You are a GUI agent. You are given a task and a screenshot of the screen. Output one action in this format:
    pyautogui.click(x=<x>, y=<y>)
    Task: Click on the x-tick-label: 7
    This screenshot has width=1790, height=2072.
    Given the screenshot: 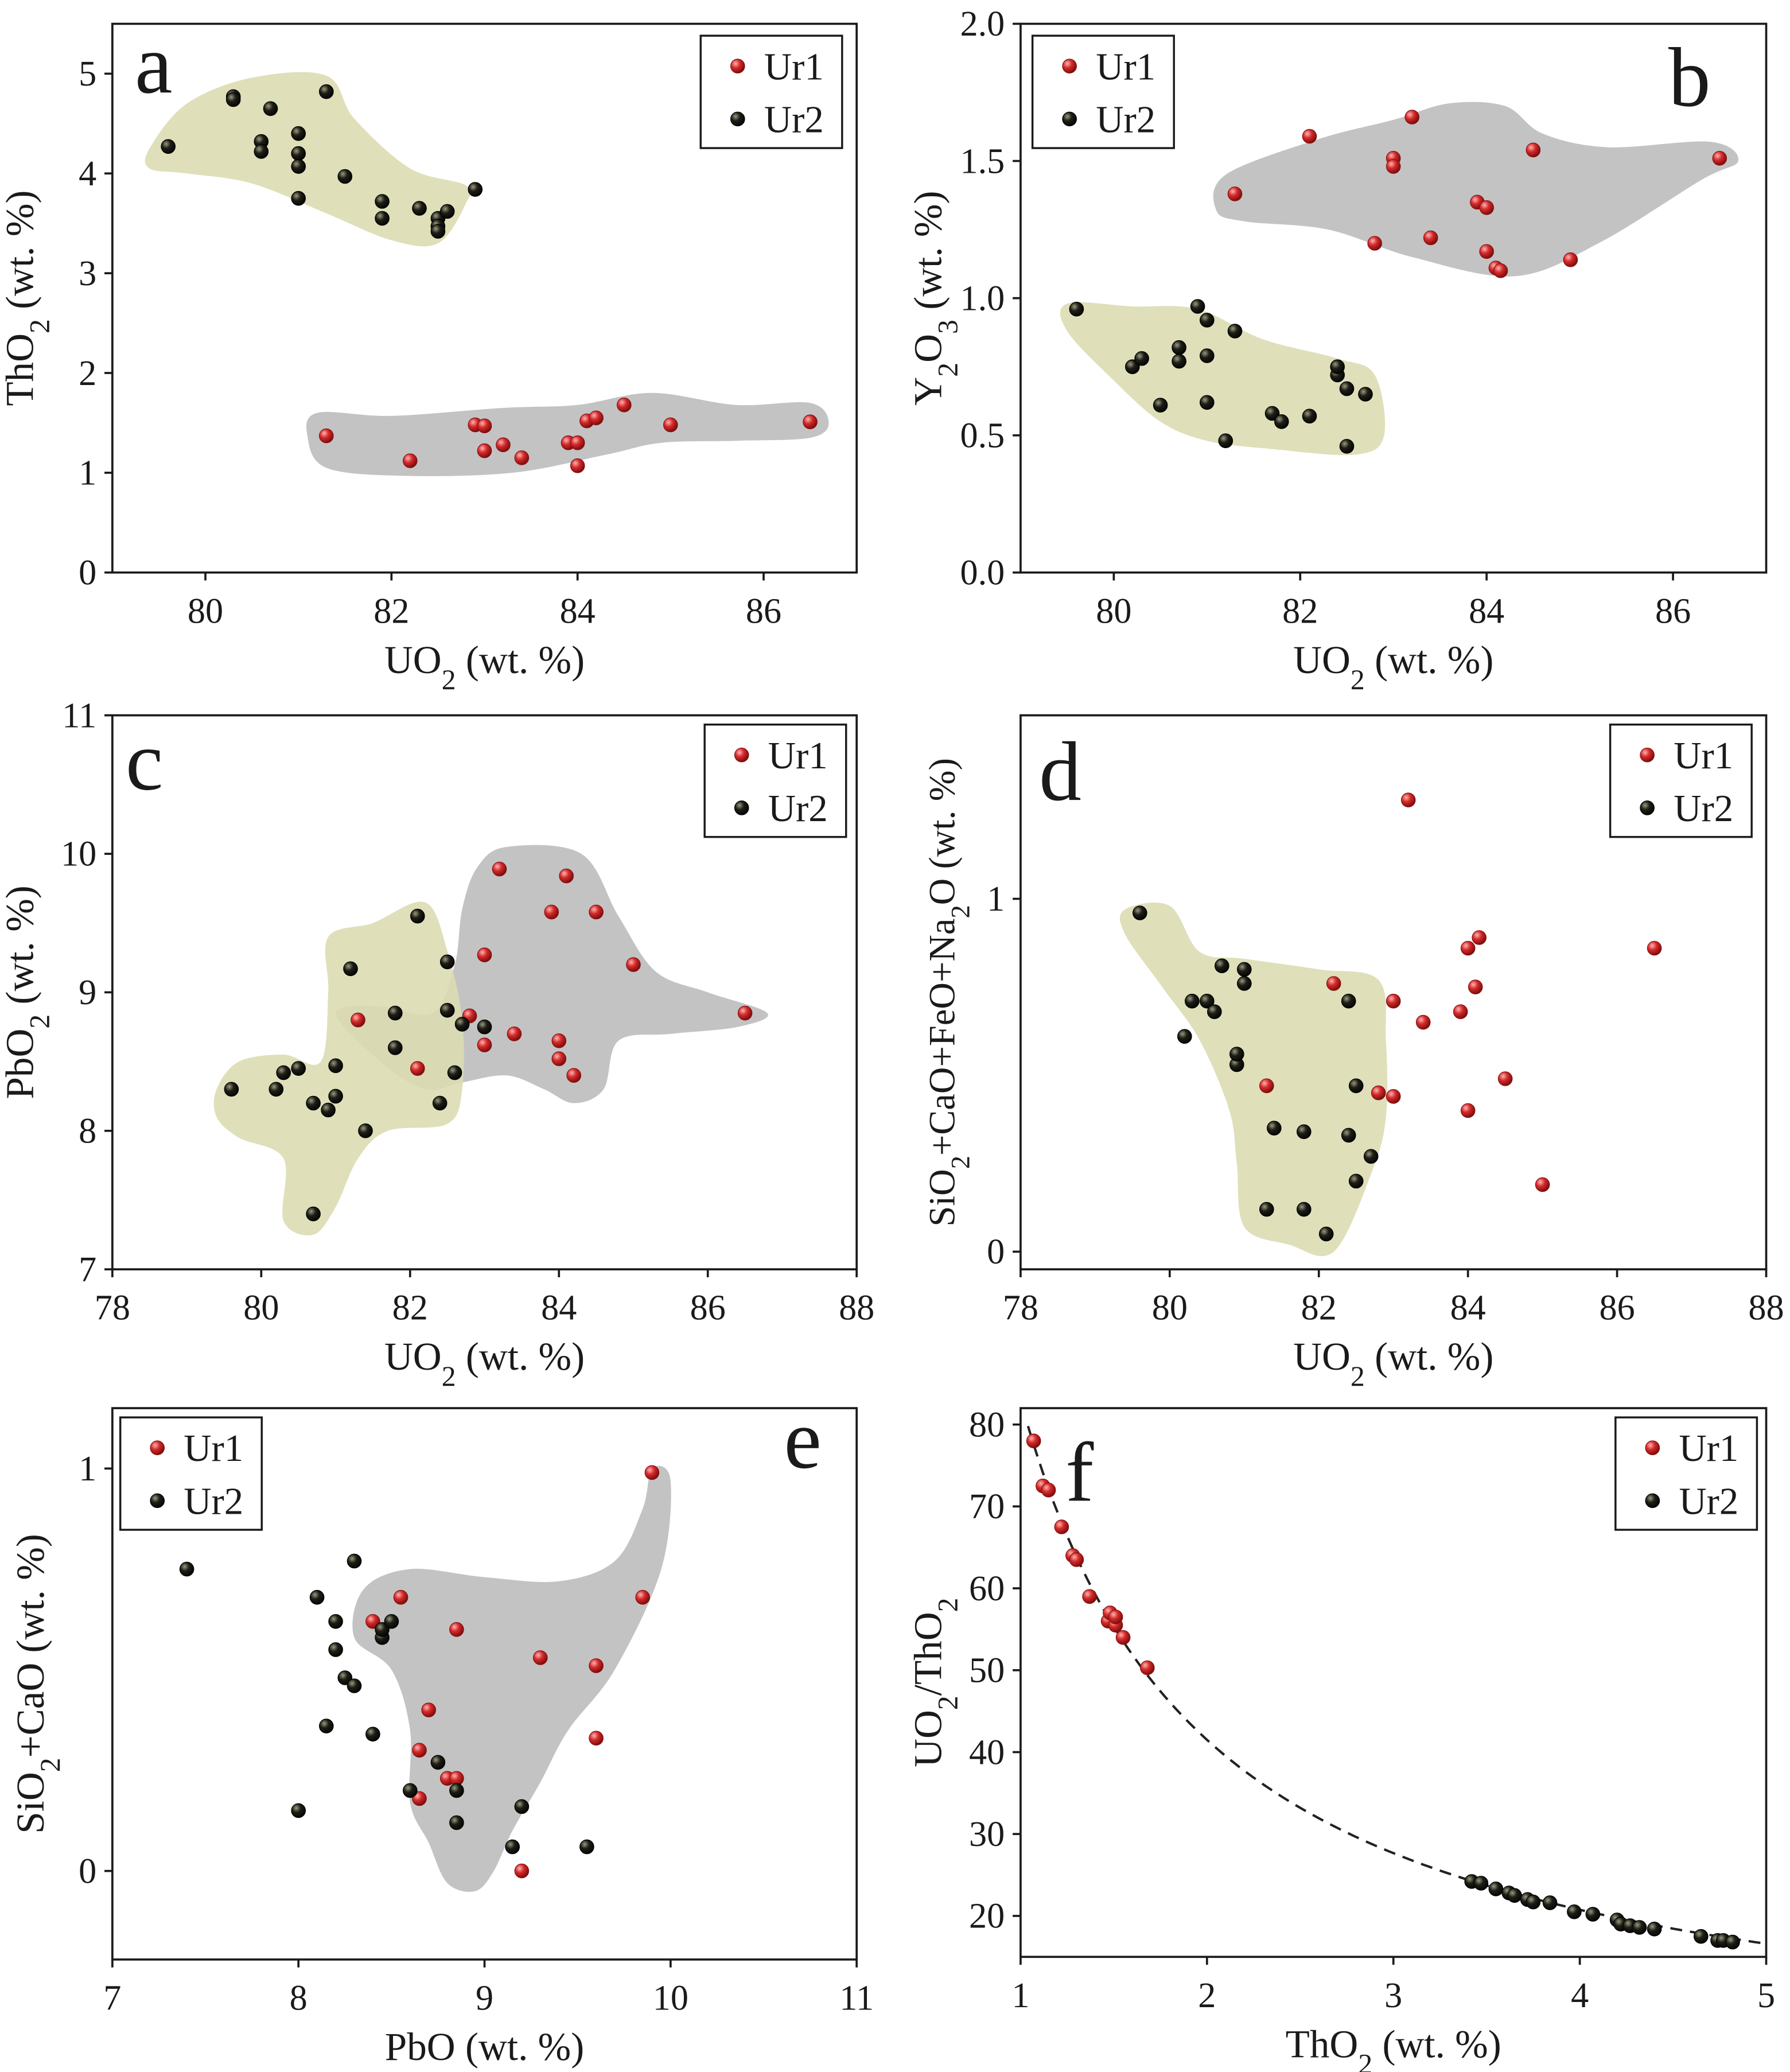 What is the action you would take?
    pyautogui.click(x=112, y=1998)
    